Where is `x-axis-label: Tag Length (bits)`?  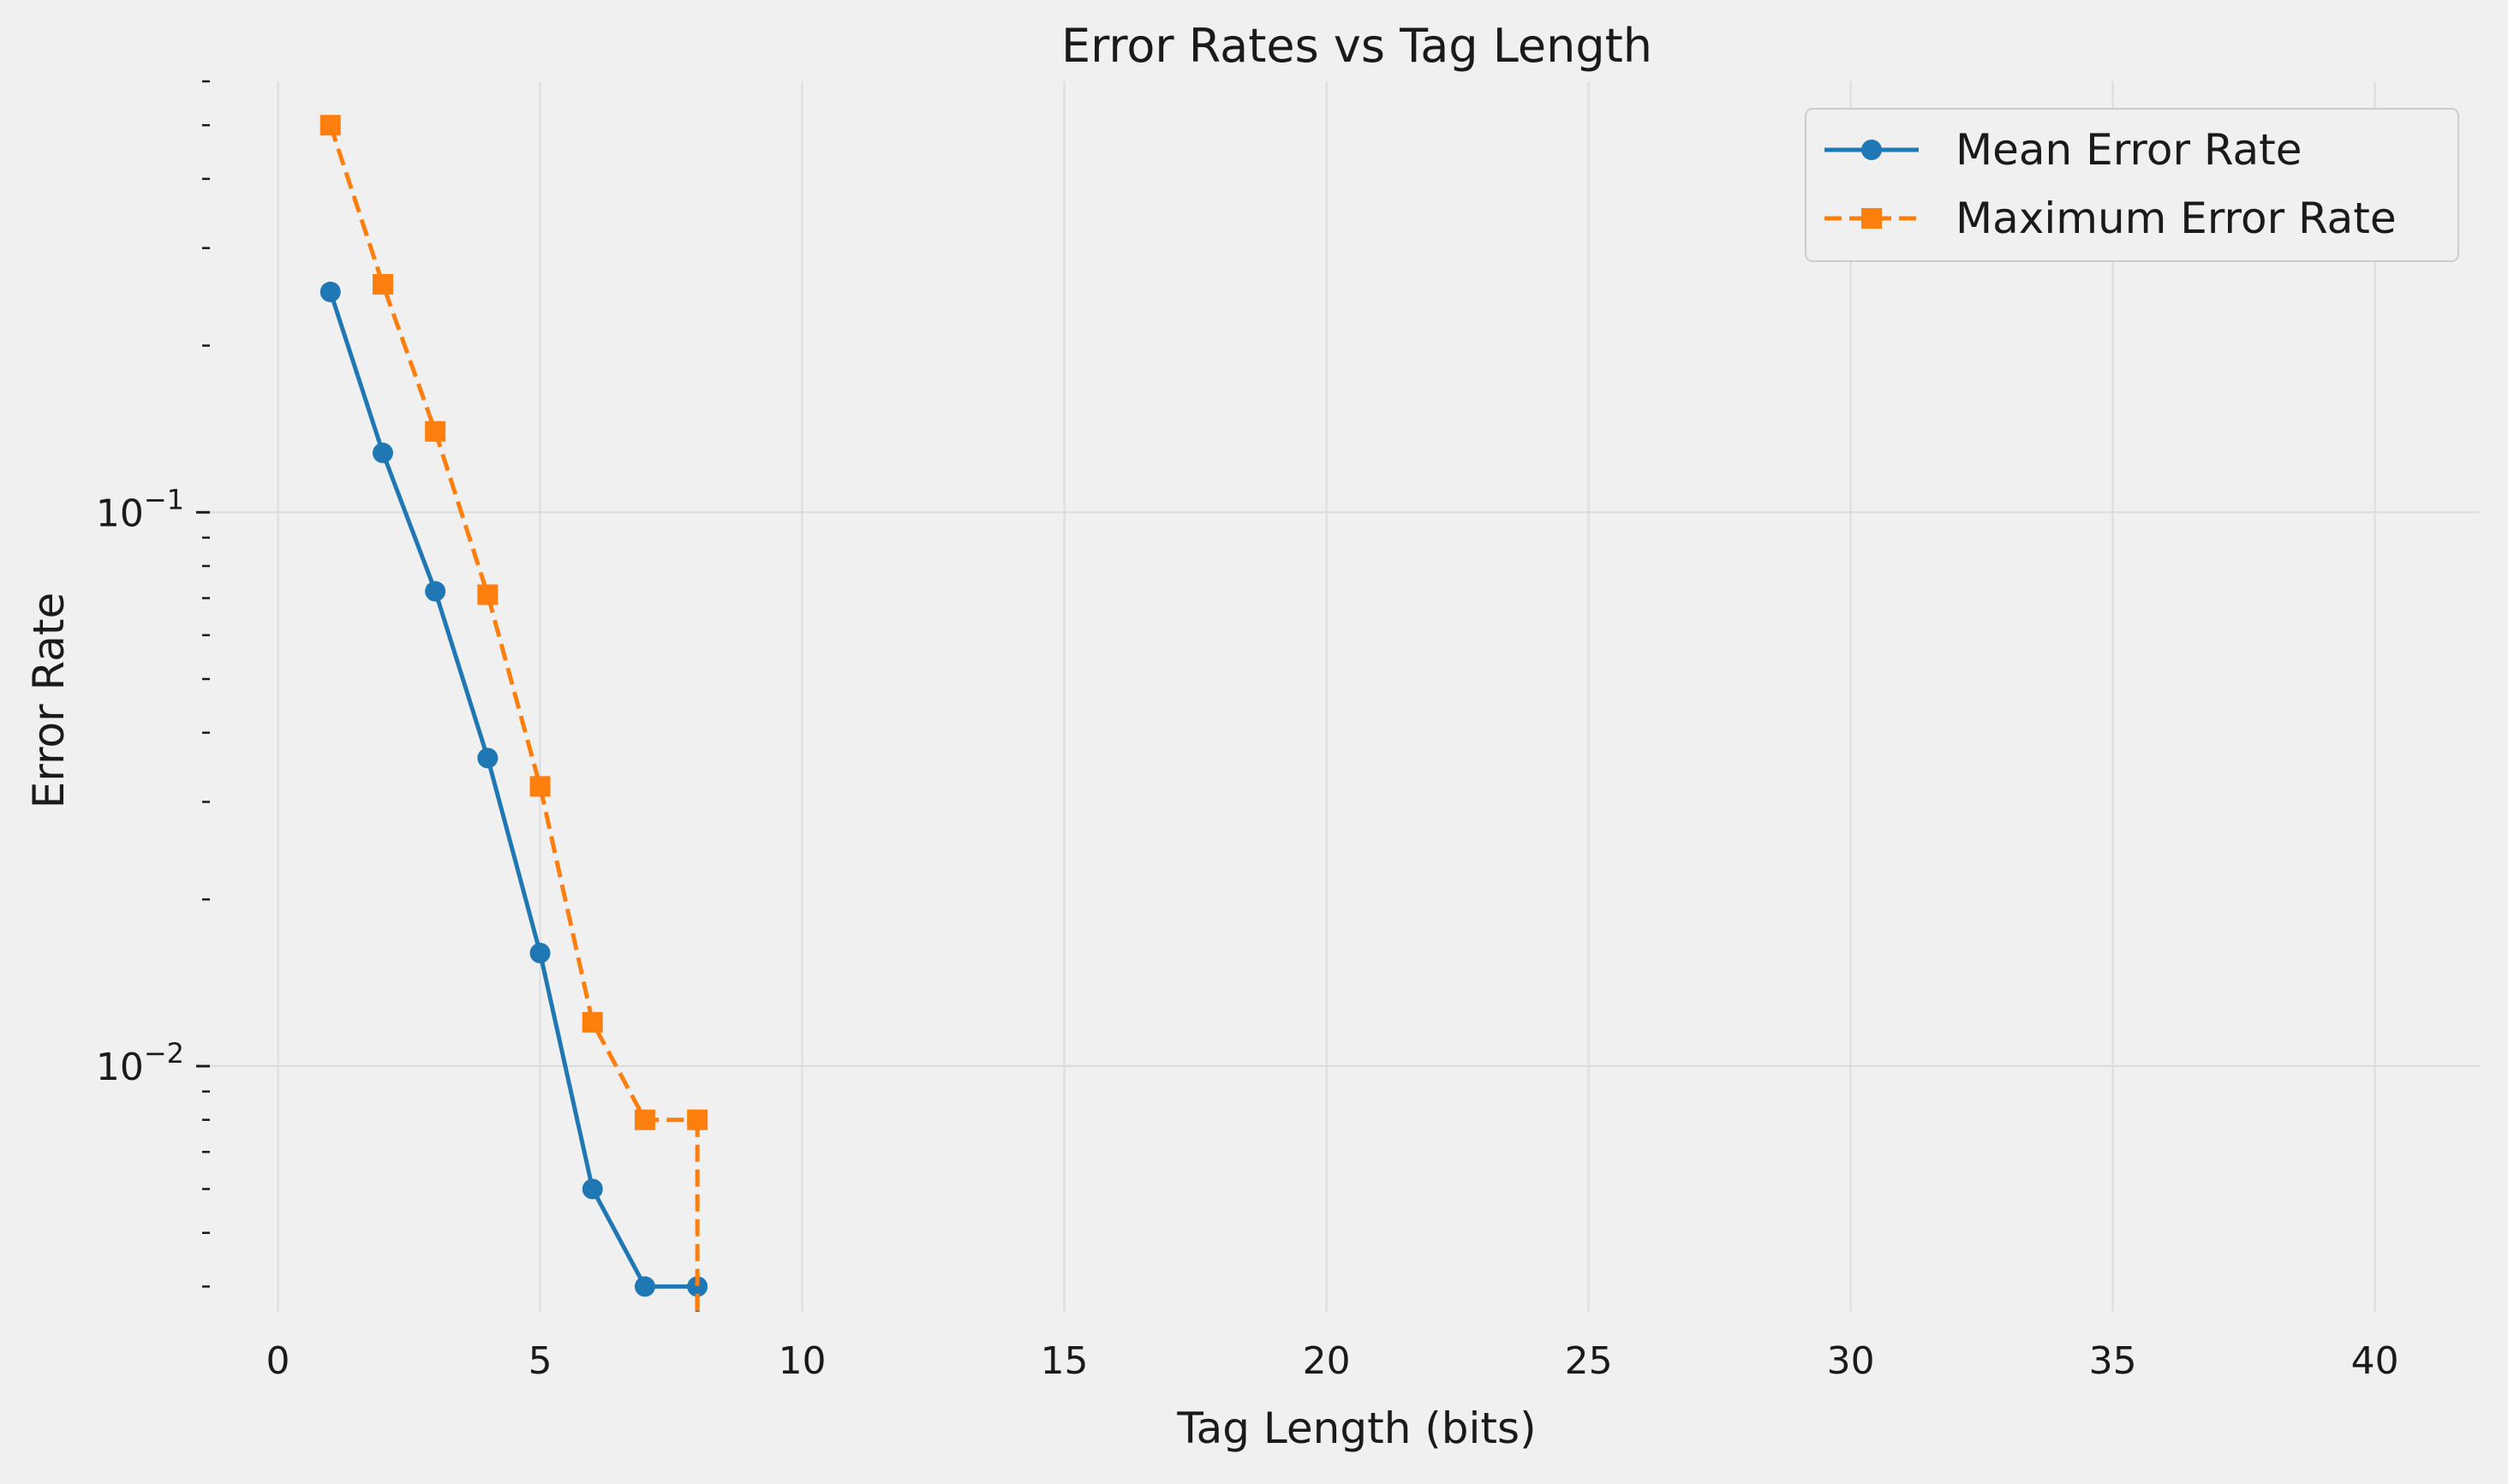
x-axis-label: Tag Length (bits) is located at coordinates (1356, 1429).